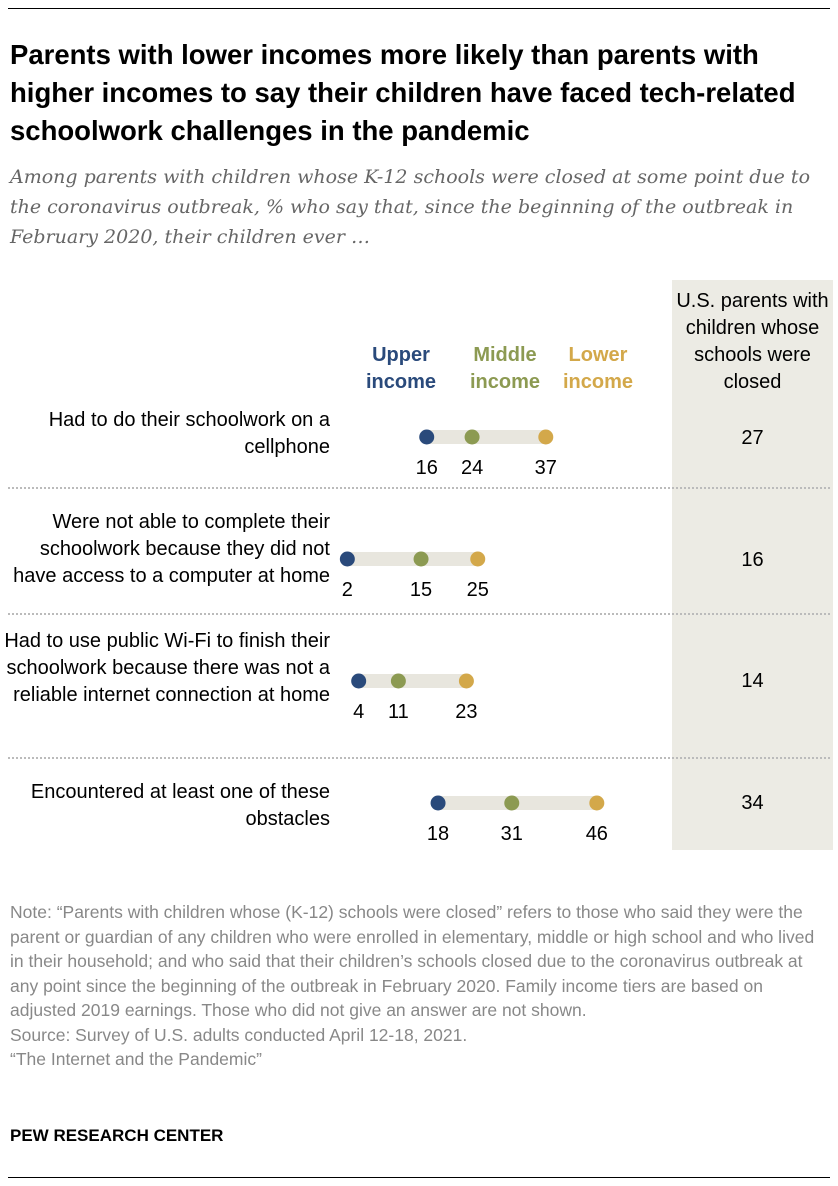 The image size is (838, 1186). Describe the element at coordinates (398, 712) in the screenshot. I see `data-label: 11` at that location.